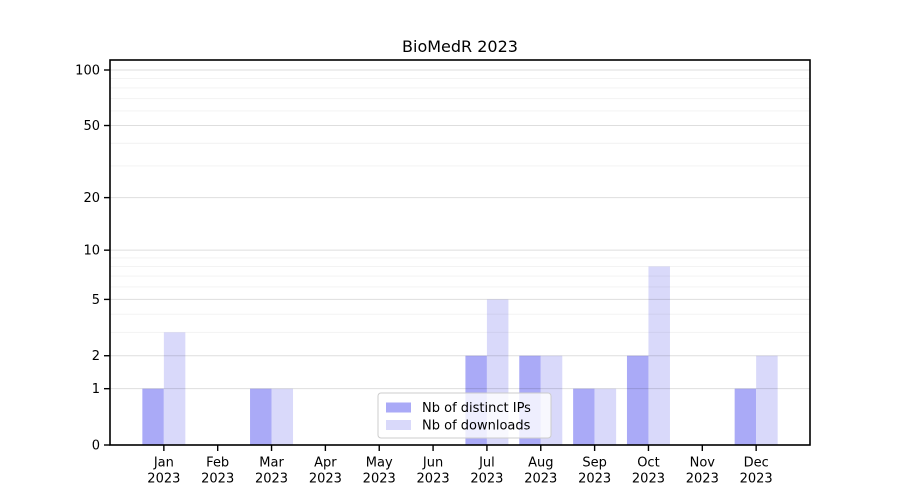  Describe the element at coordinates (174, 388) in the screenshot. I see `bar-downloads-jan` at that location.